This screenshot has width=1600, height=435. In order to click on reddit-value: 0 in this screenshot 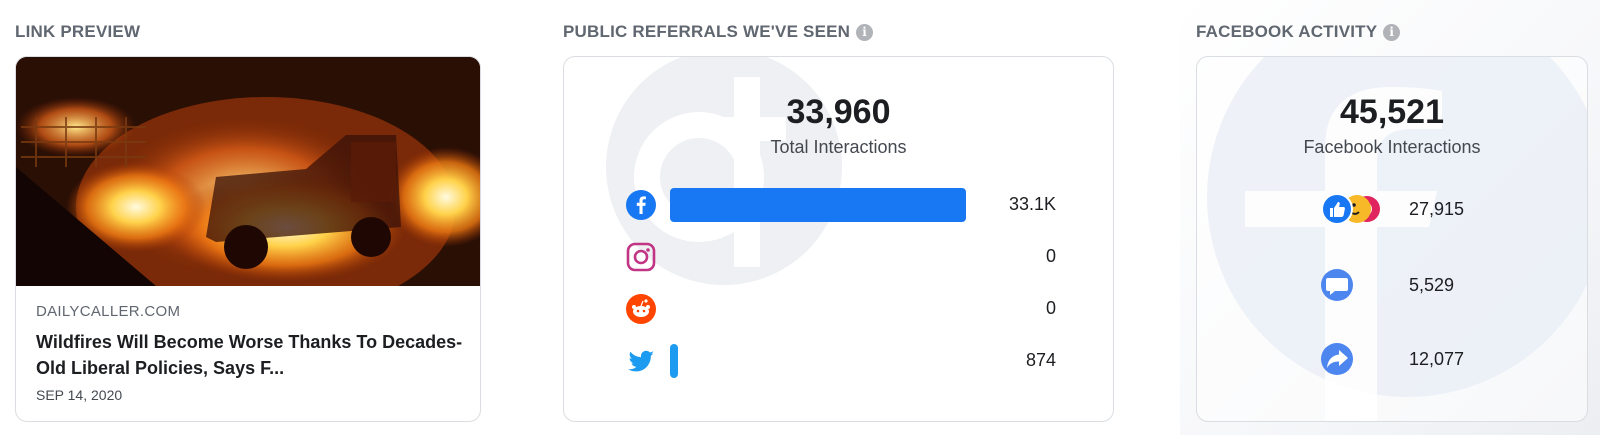, I will do `click(1050, 308)`.